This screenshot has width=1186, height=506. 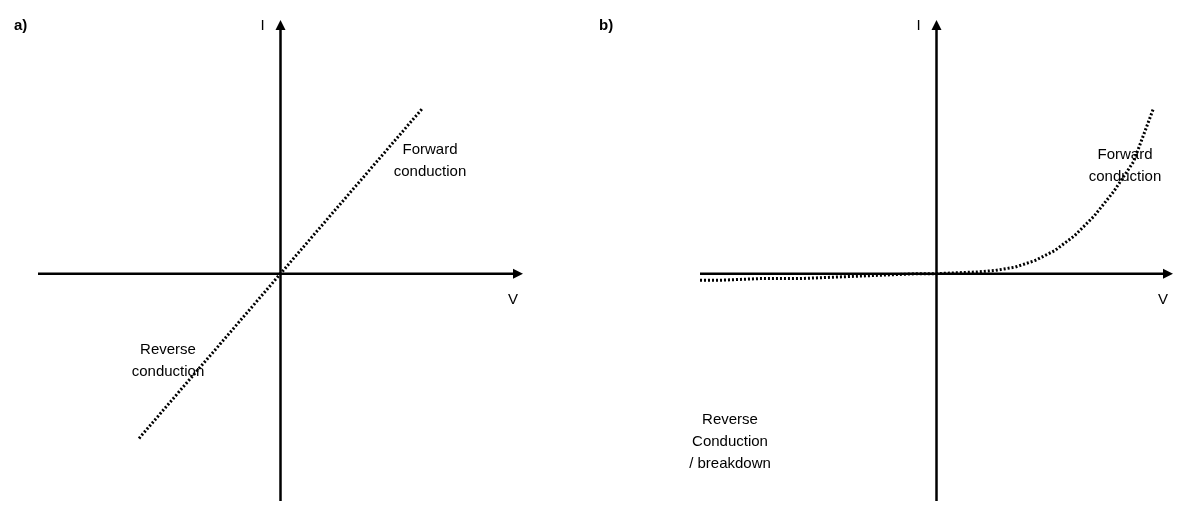 What do you see at coordinates (606, 24) in the screenshot?
I see `chart-title: b)` at bounding box center [606, 24].